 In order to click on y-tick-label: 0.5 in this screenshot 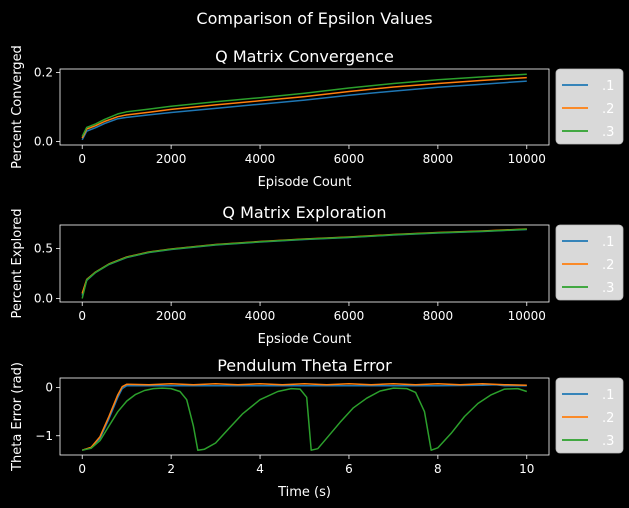, I will do `click(43, 249)`.